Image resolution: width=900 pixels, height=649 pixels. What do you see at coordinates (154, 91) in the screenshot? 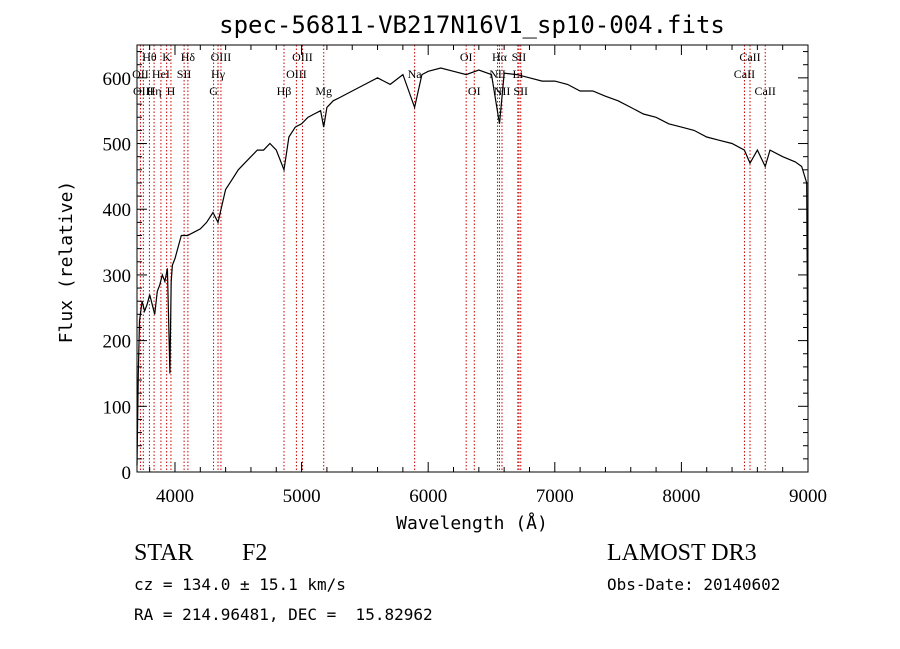
I see `line-label: Hη` at bounding box center [154, 91].